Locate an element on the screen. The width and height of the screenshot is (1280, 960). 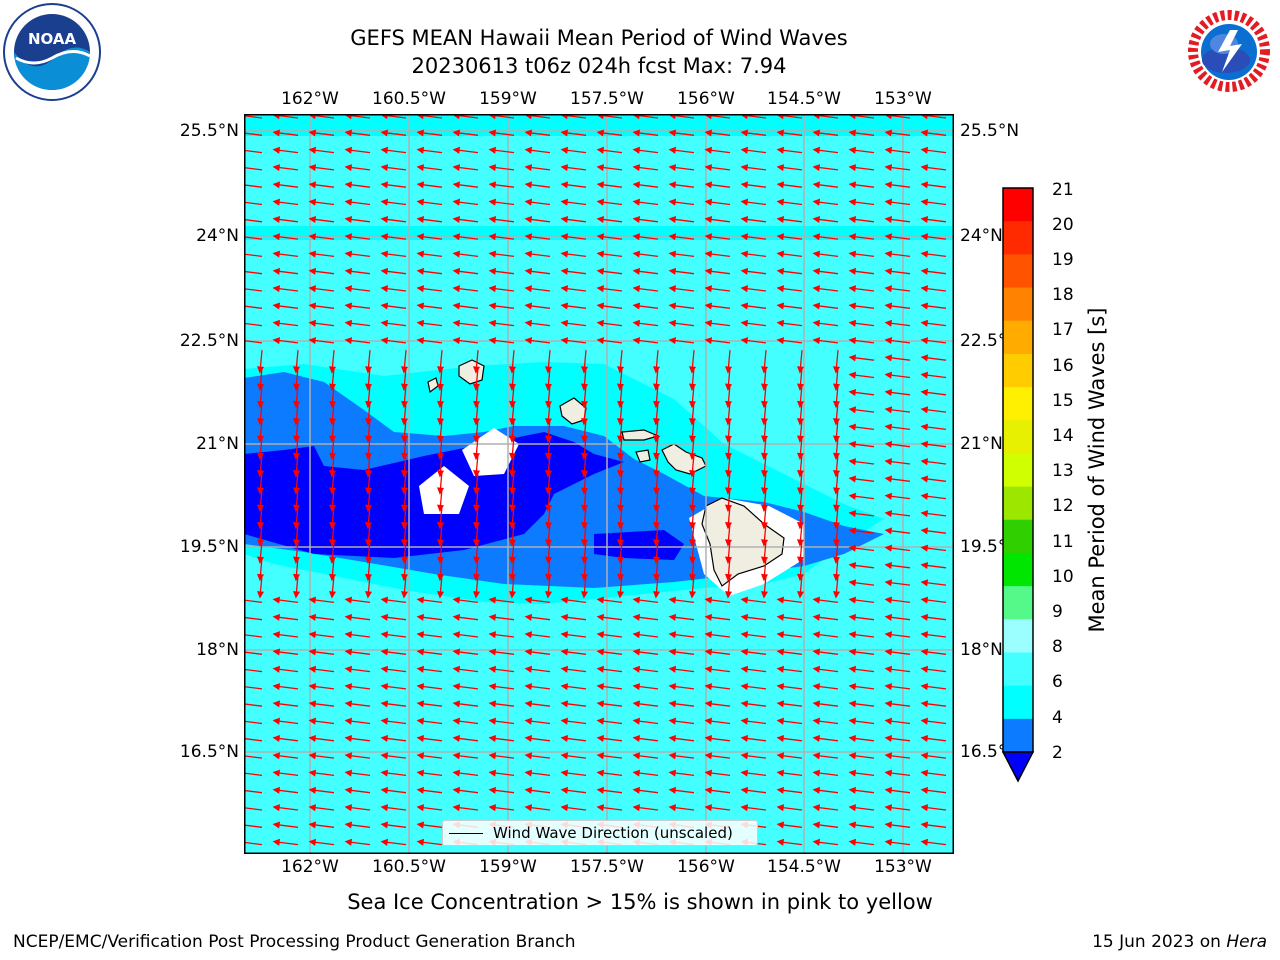
island-molokai is located at coordinates (640, 435).